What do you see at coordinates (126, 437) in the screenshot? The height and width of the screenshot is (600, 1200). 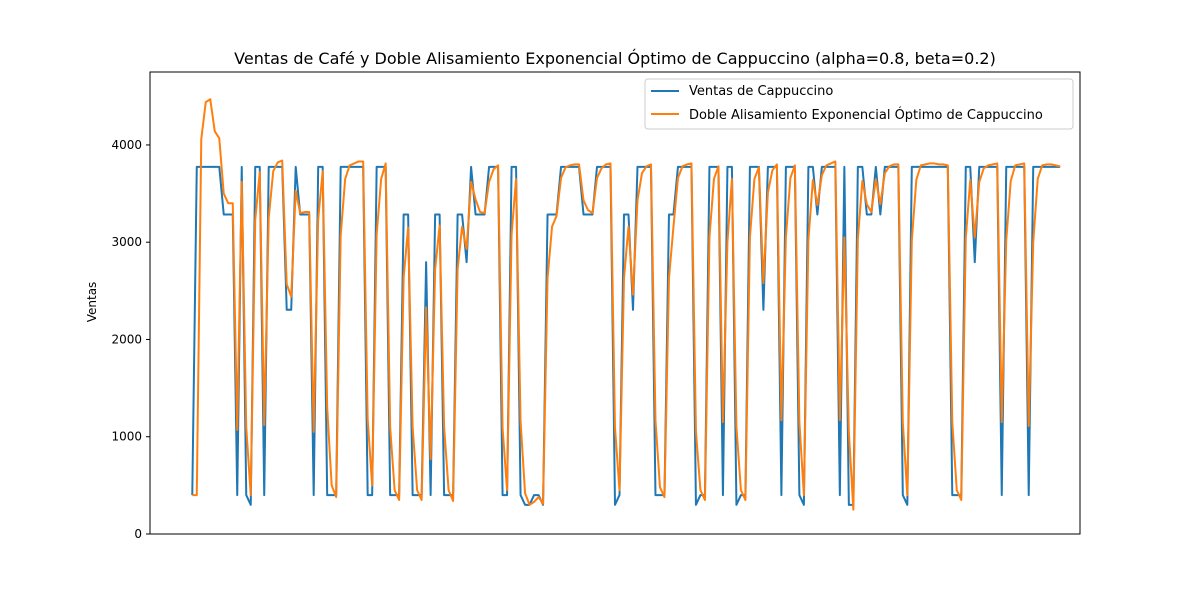 I see `y-tick-label: 1000` at bounding box center [126, 437].